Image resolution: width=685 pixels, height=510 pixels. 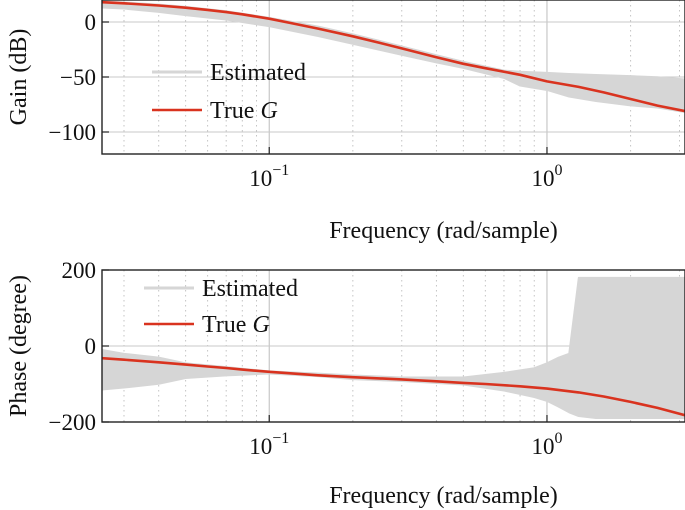 I want to click on y-axis-title: Gain (dB), so click(x=19, y=77).